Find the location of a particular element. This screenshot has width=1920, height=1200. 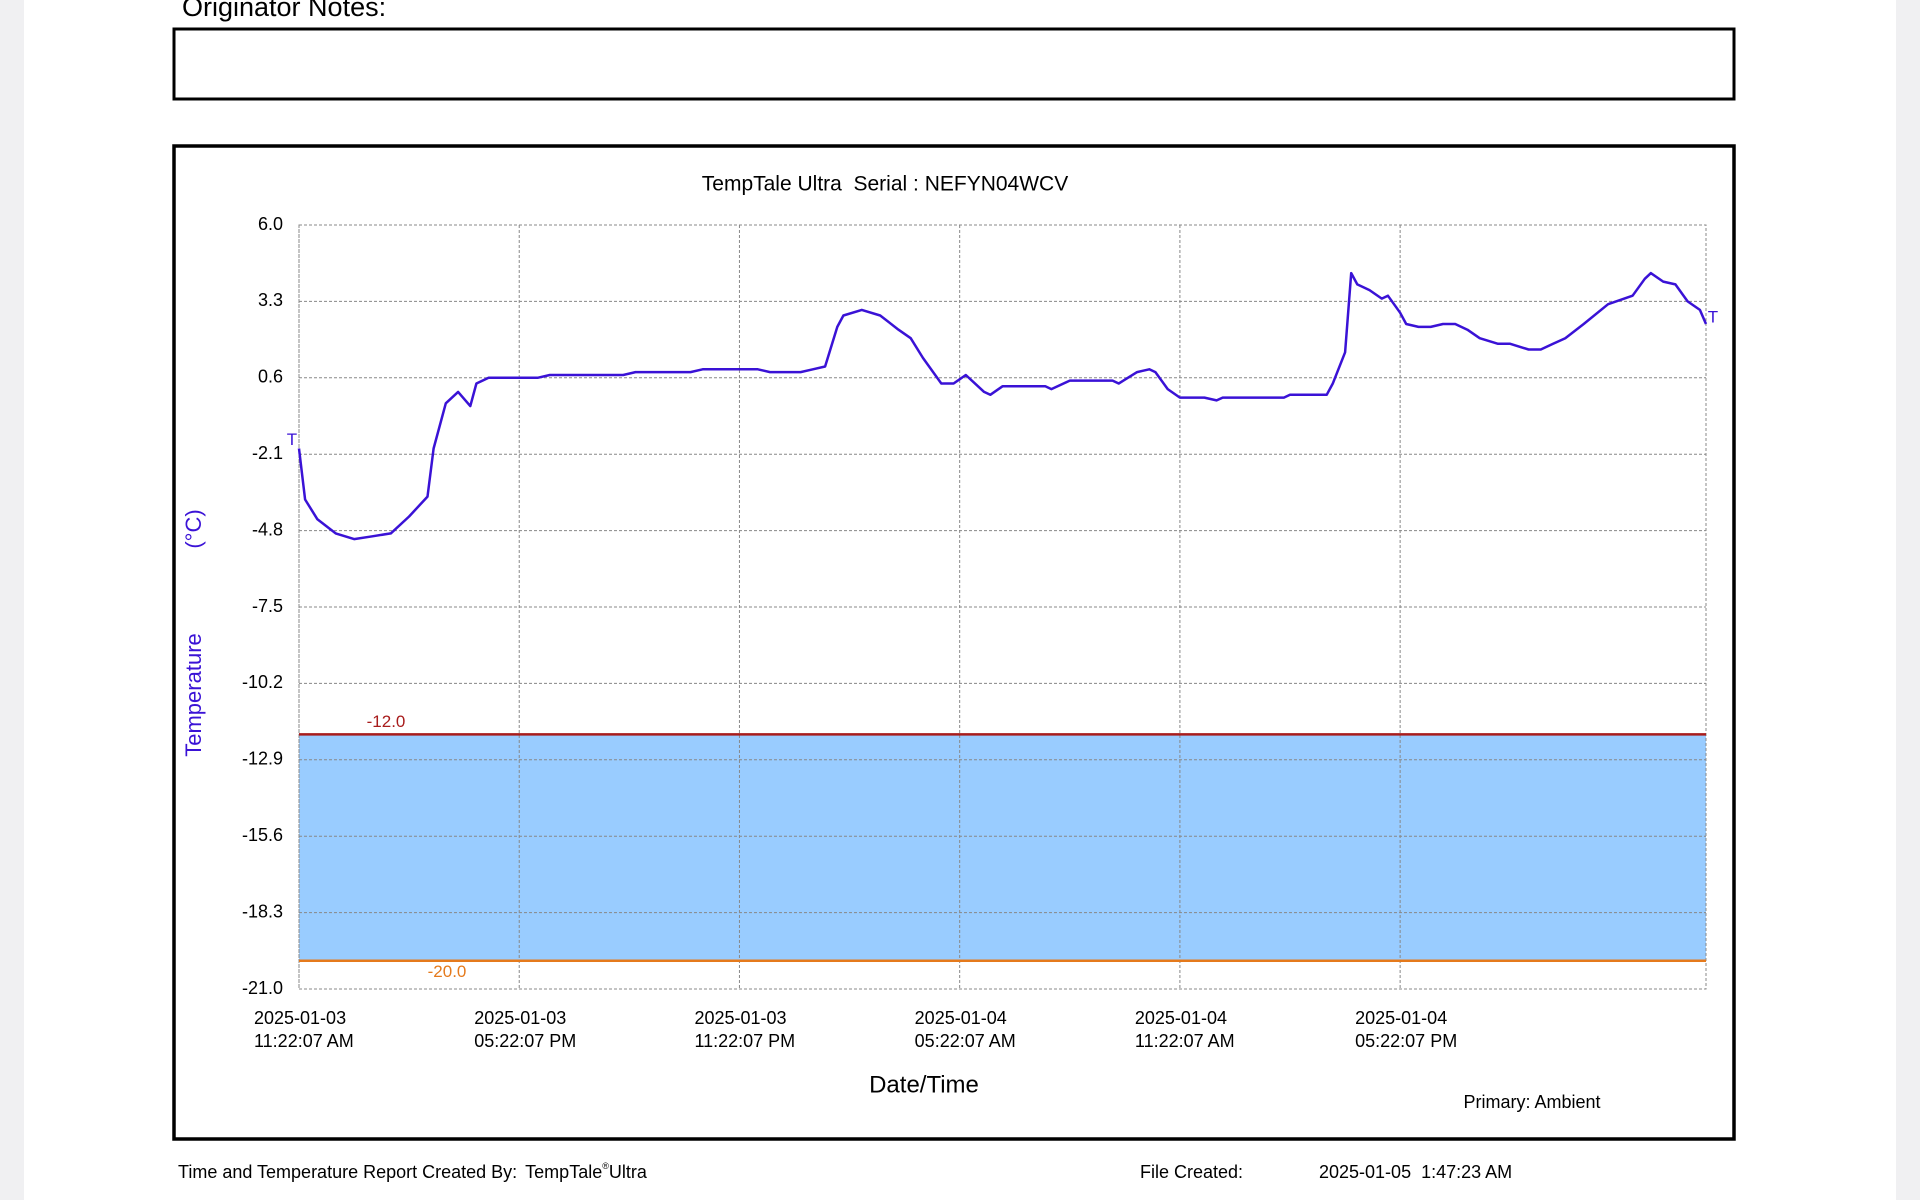

notes-label: Originator Notes: is located at coordinates (284, 11).